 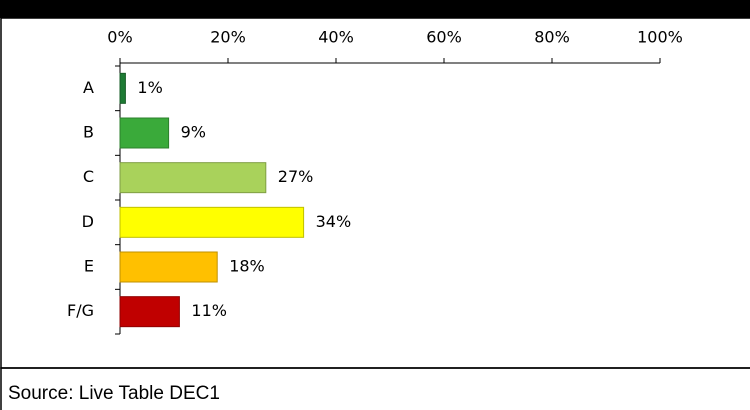 What do you see at coordinates (247, 266) in the screenshot?
I see `value-label: 18%` at bounding box center [247, 266].